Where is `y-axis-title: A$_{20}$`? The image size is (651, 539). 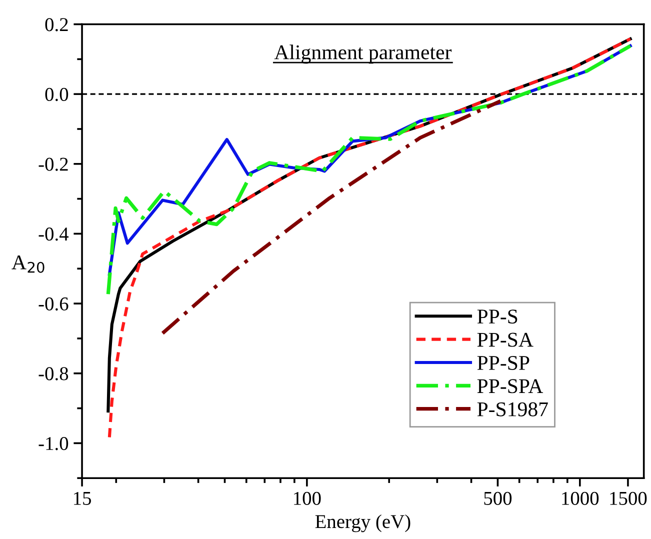
y-axis-title: A$_{20}$ is located at coordinates (28, 264).